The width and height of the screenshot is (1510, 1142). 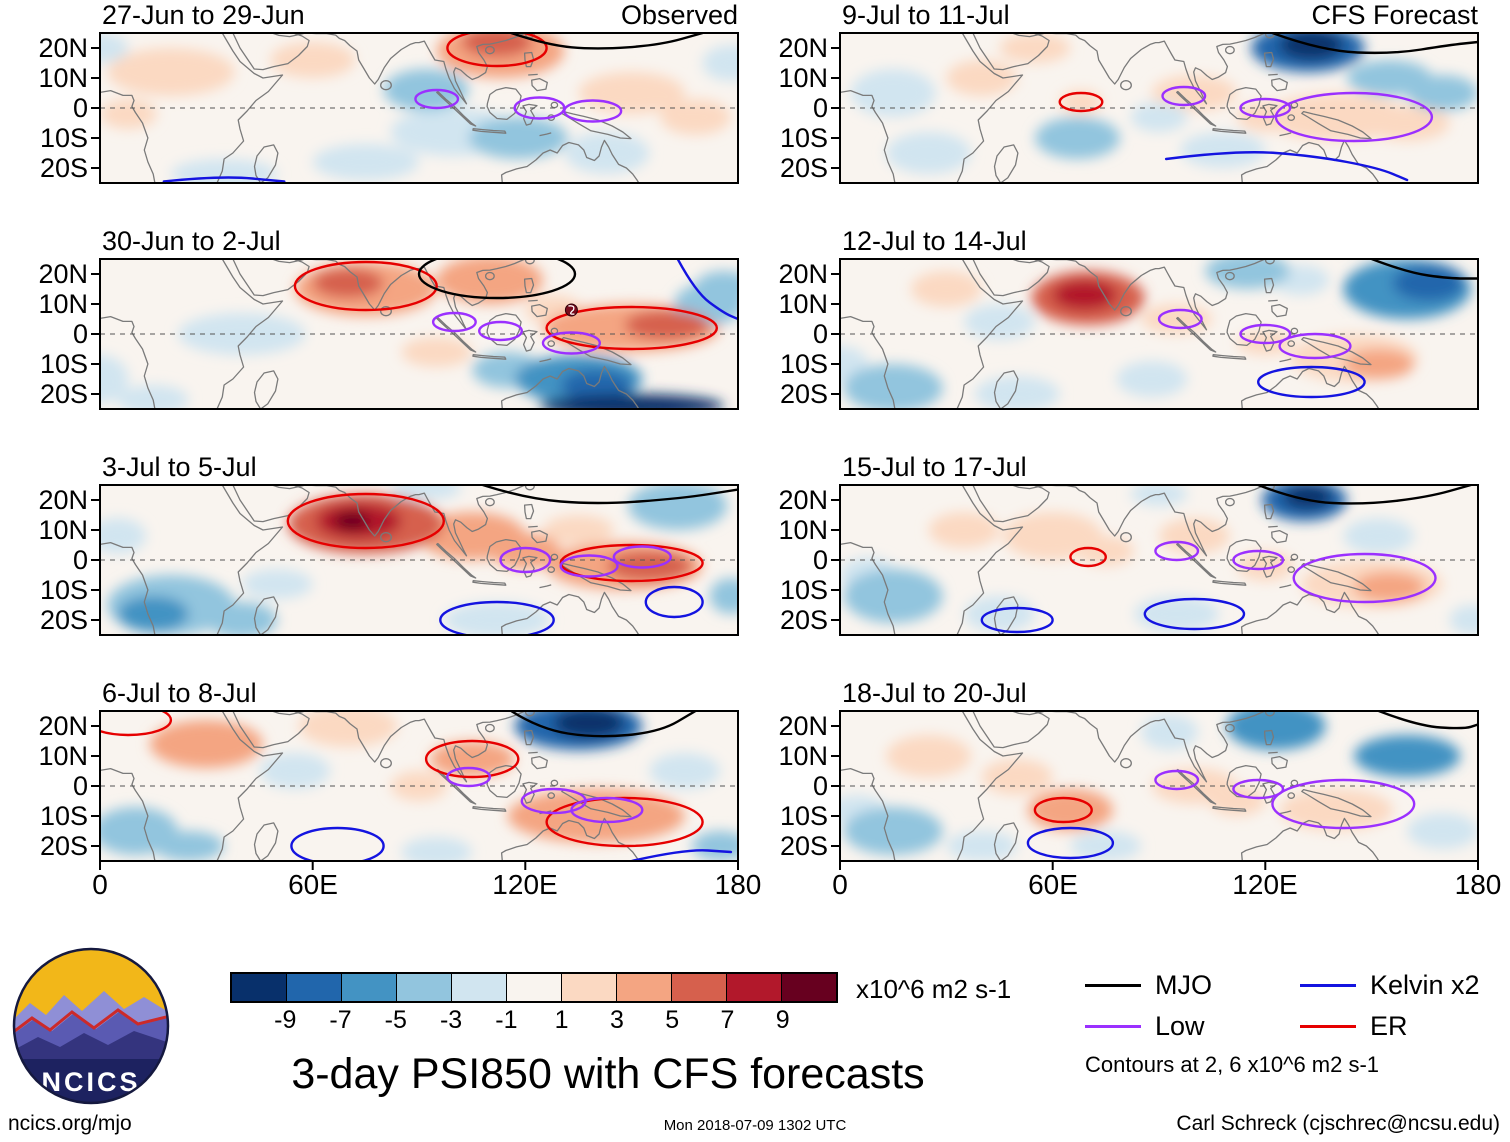 I want to click on panel-date-range: 18-Jul to 20-Jul, so click(x=934, y=693).